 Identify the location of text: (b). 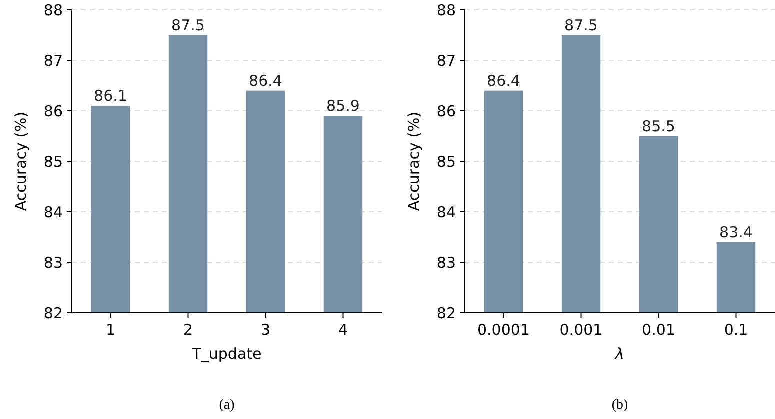
(620, 405).